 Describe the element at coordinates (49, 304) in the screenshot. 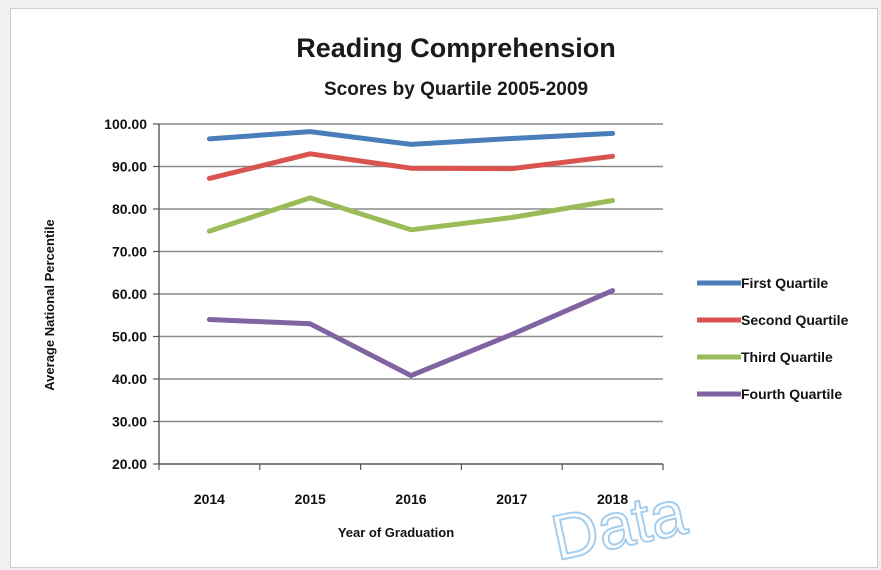

I see `y-axis-label: Average National Percentile` at that location.